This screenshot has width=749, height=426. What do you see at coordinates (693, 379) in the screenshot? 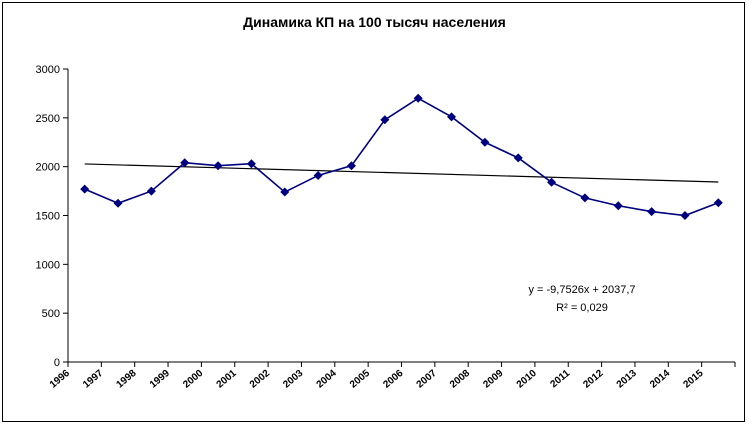
I see `x-tick-label: 2015` at bounding box center [693, 379].